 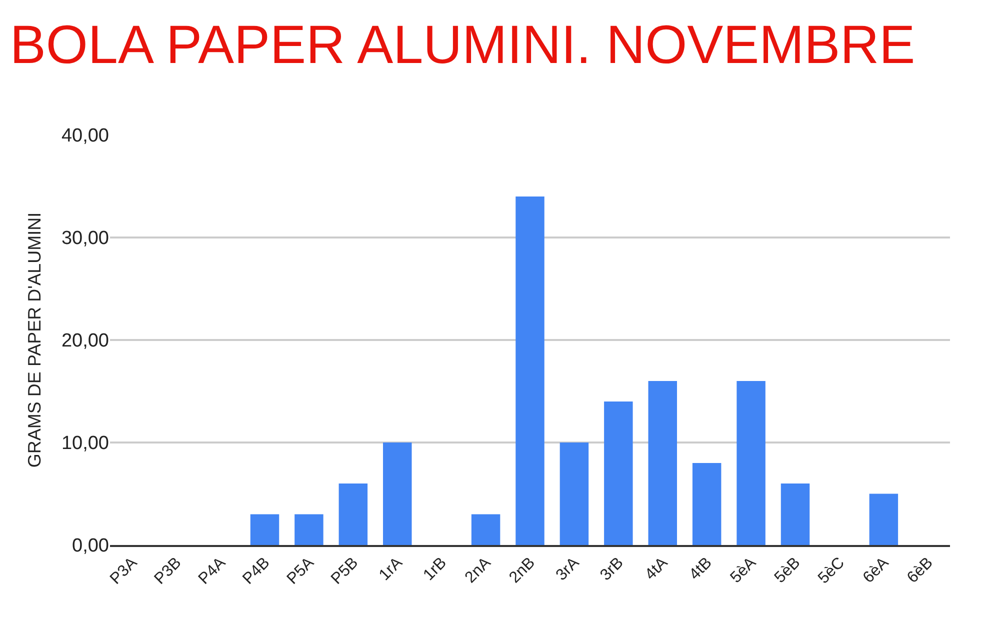 I want to click on x-tick-label: 3rA, so click(x=568, y=569).